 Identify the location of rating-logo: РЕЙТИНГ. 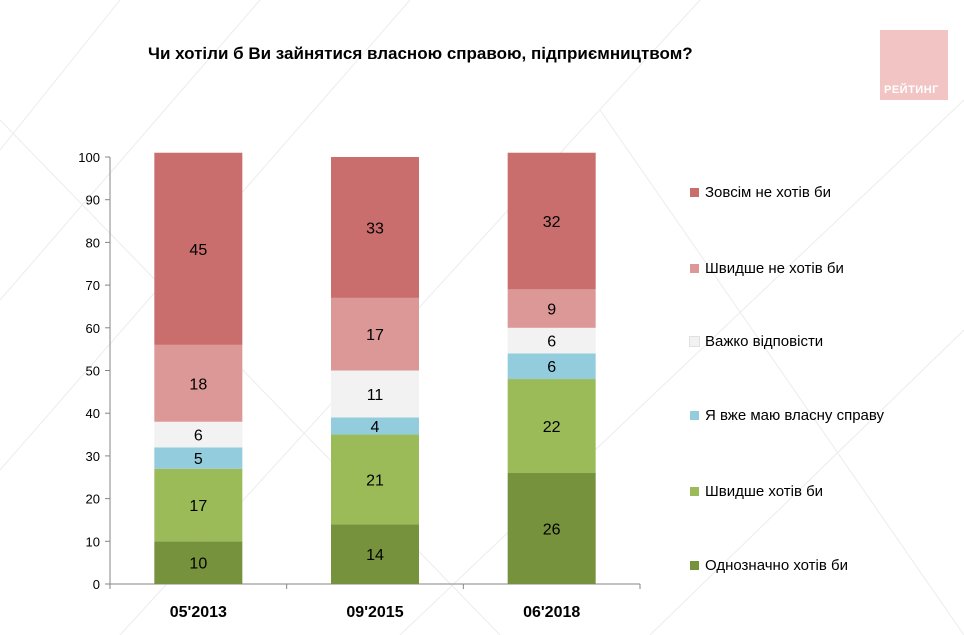
(914, 65).